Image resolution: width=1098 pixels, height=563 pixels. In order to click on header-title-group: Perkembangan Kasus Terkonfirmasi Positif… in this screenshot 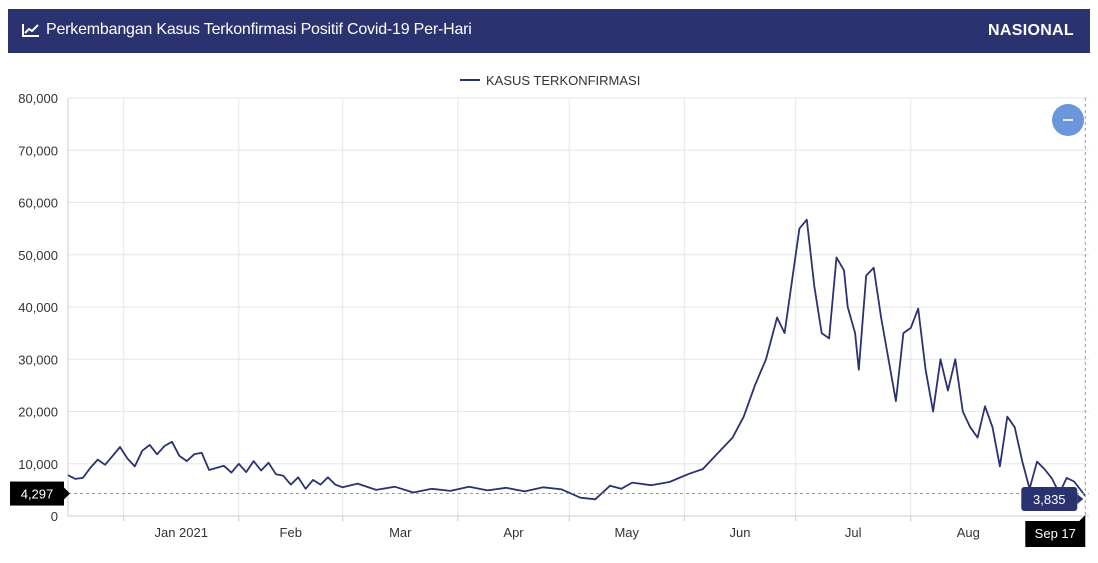, I will do `click(247, 30)`.